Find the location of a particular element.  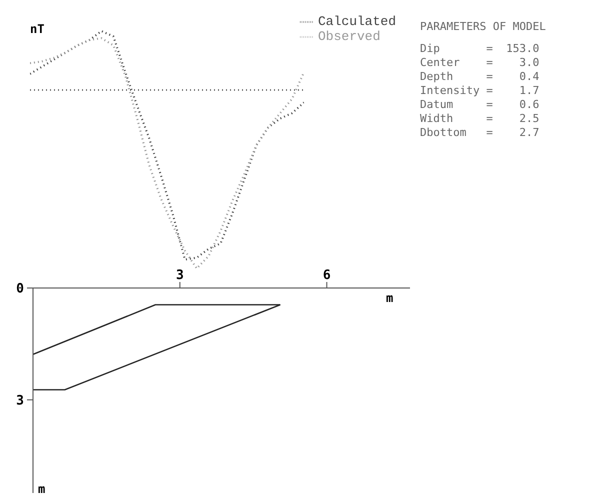

y-tick-label: 0 is located at coordinates (20, 289).